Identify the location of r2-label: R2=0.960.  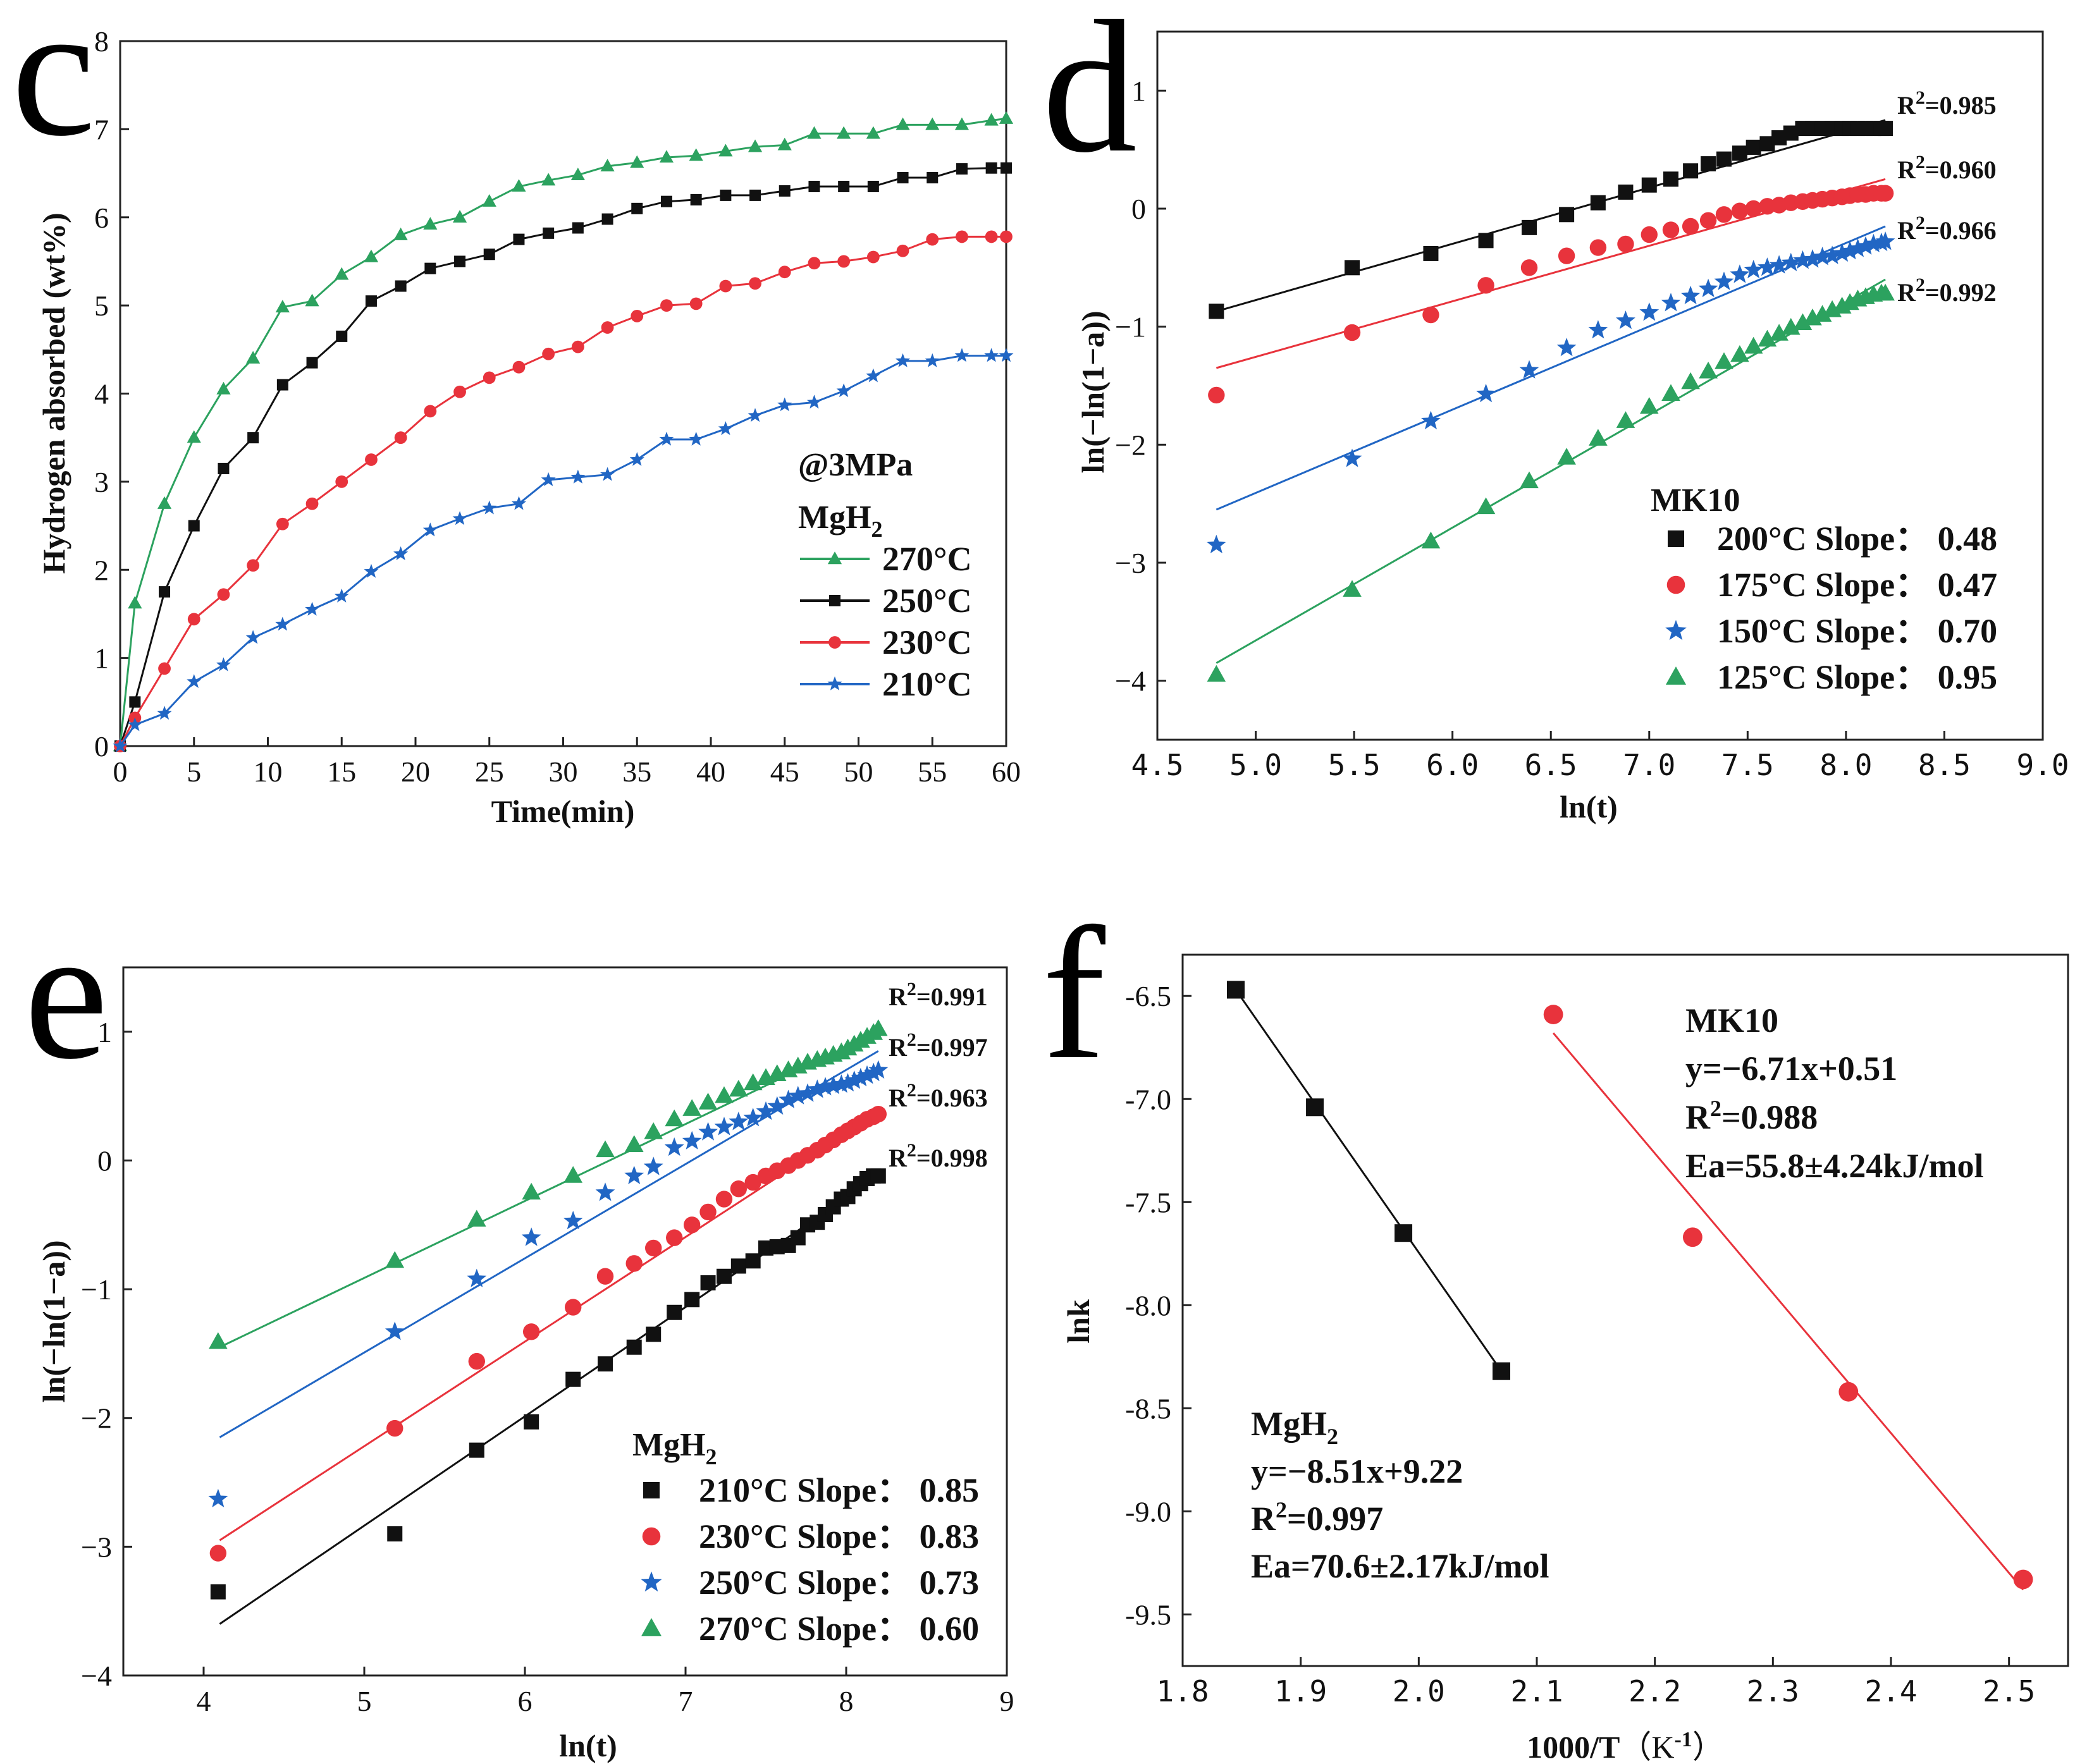
(1947, 168).